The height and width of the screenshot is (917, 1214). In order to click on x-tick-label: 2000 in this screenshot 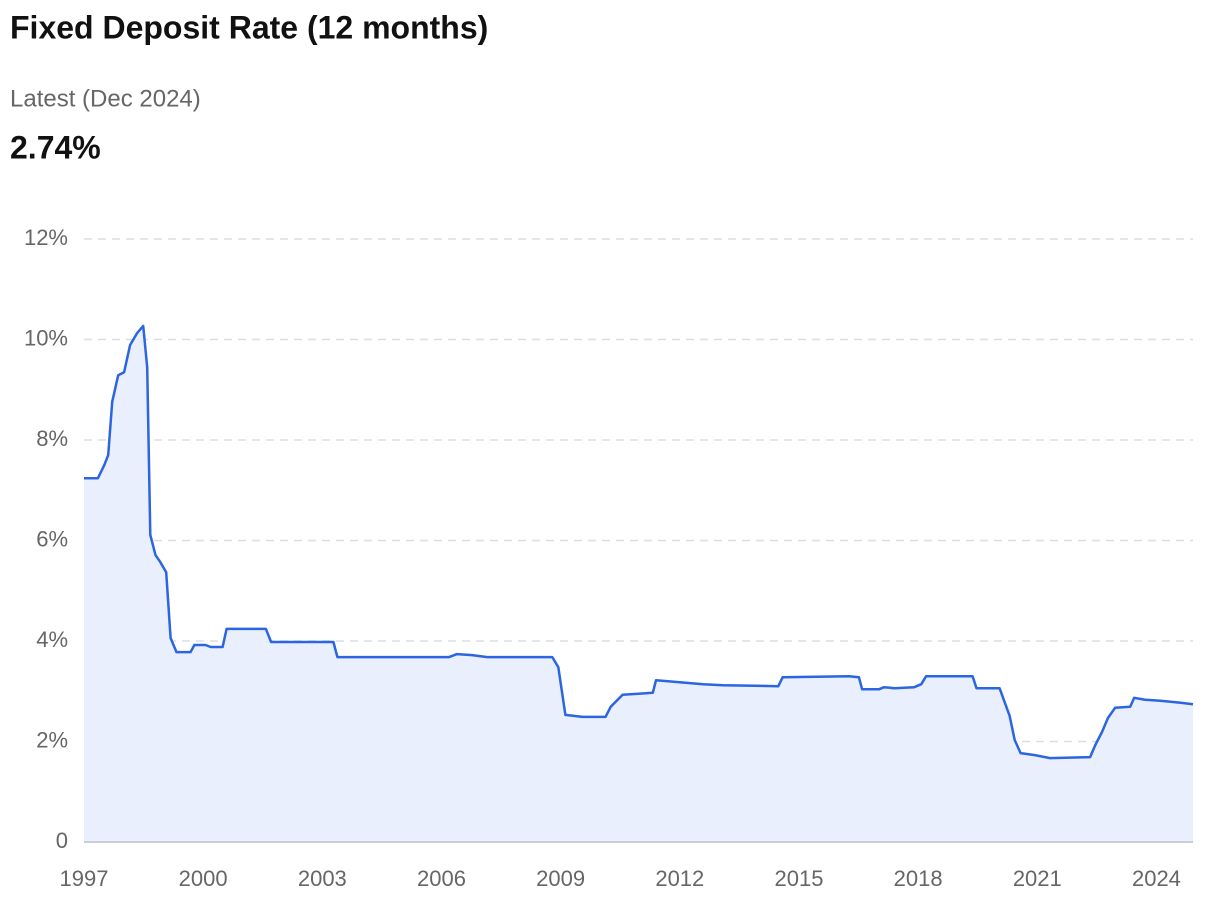, I will do `click(203, 878)`.